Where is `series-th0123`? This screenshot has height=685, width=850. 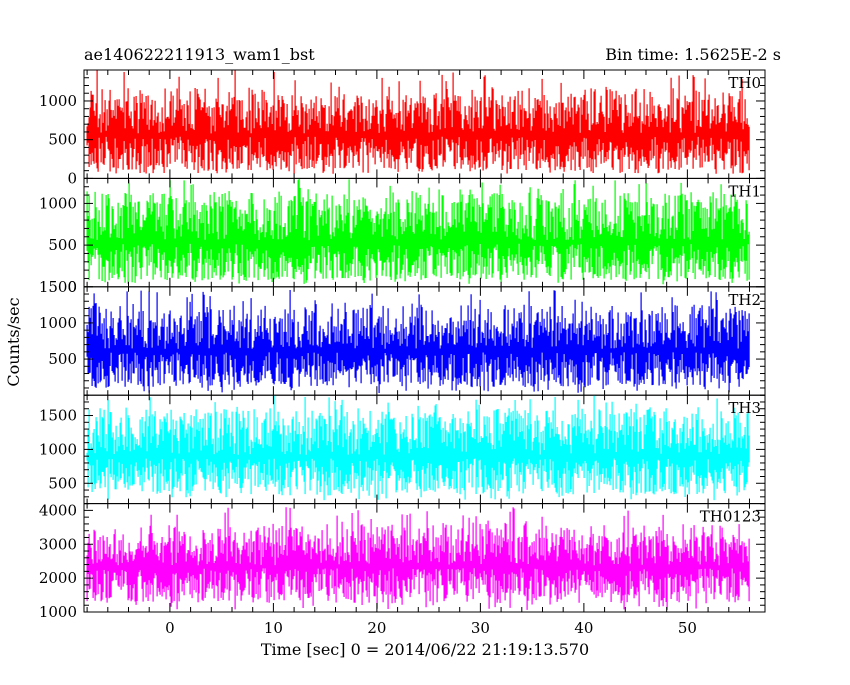 series-th0123 is located at coordinates (418, 558).